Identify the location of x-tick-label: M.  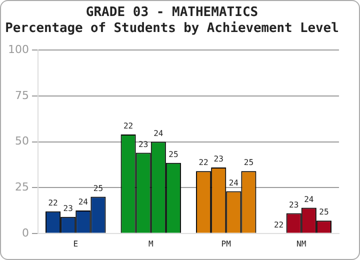
(151, 243).